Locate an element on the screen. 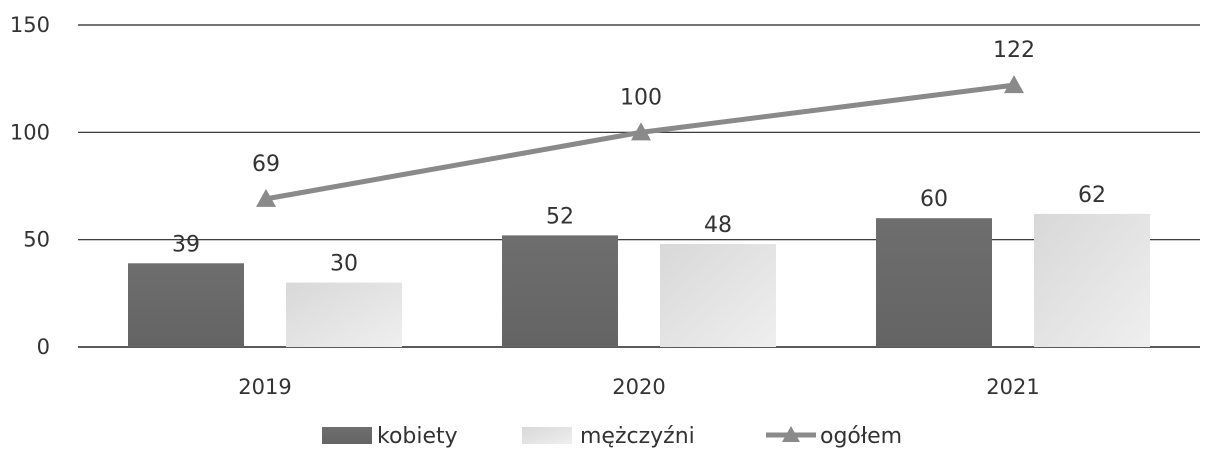 The width and height of the screenshot is (1205, 453). x-axis: 2019 2020 2021 is located at coordinates (638, 387).